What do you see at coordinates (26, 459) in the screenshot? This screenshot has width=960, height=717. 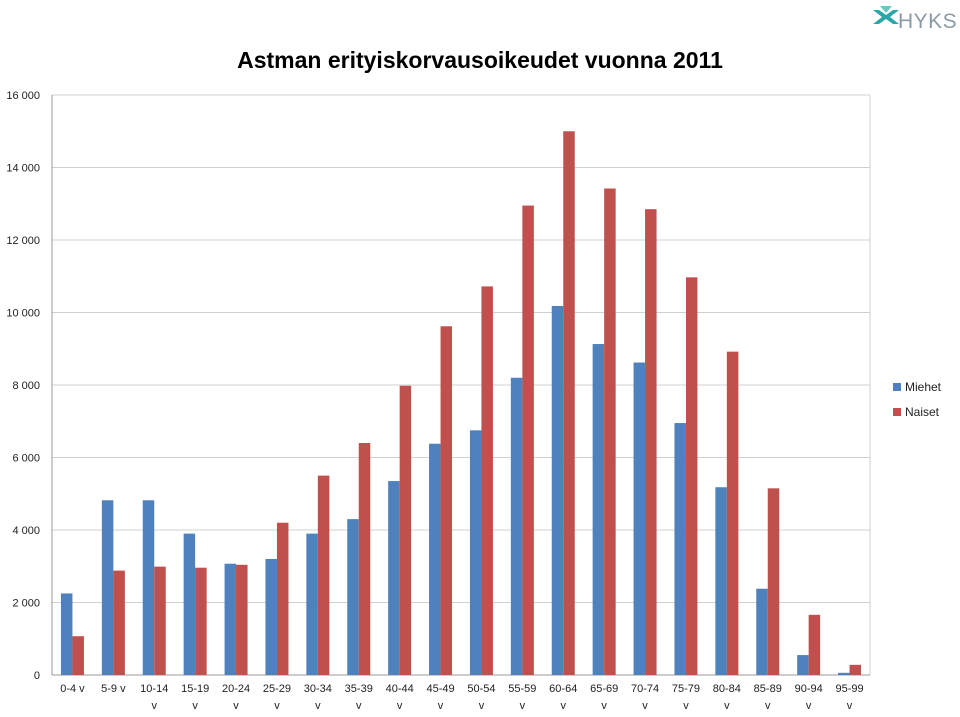 I see `y-tick-label: 6 000` at bounding box center [26, 459].